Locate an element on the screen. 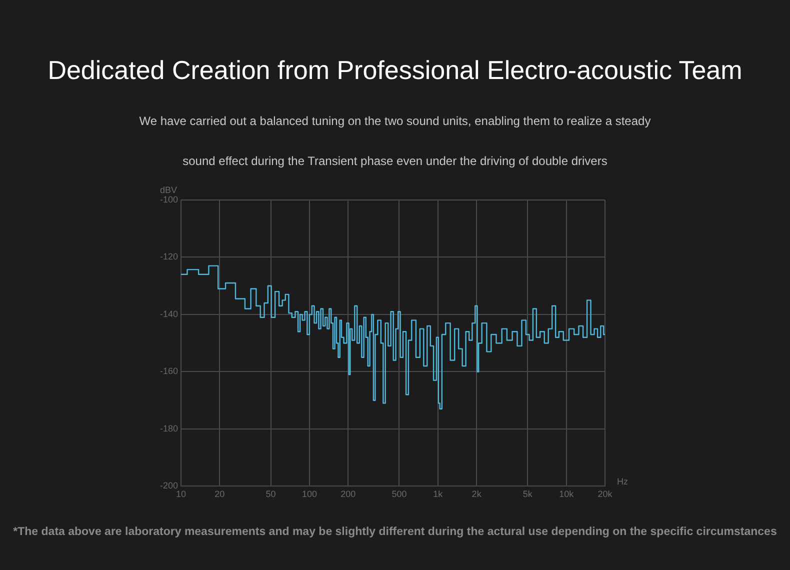 This screenshot has height=570, width=790. text: *The data above are laboratory measurements and may be slightly different during the actural use depending on the specific circumstances is located at coordinates (395, 532).